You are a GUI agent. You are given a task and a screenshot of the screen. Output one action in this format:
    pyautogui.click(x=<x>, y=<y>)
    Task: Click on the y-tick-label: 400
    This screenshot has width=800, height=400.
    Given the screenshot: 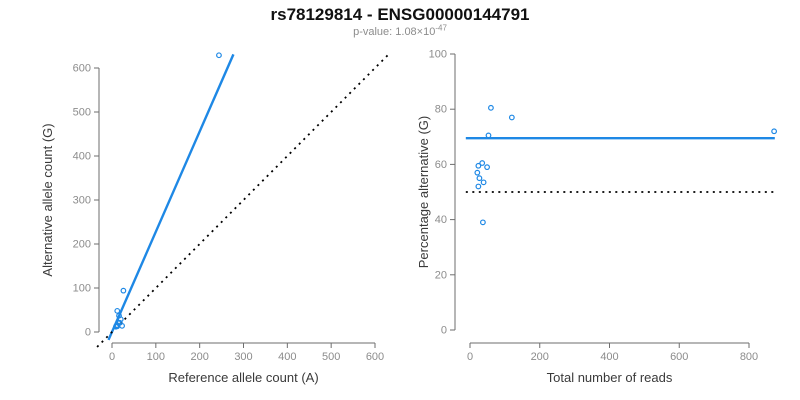 What is the action you would take?
    pyautogui.click(x=82, y=157)
    